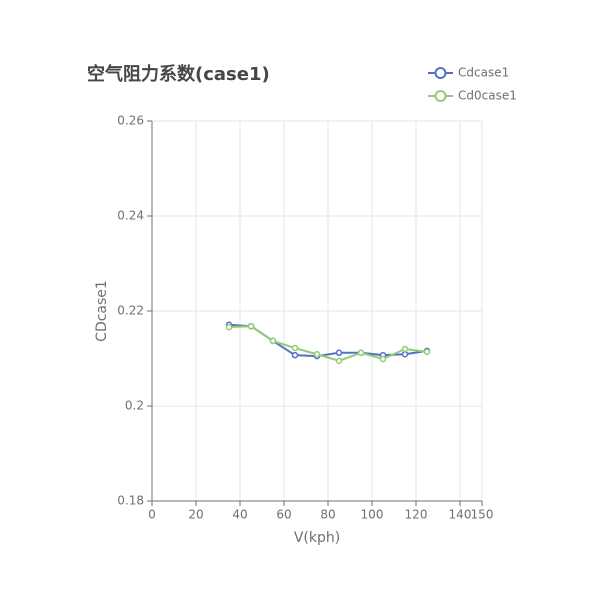 This screenshot has height=600, width=600. Describe the element at coordinates (195, 515) in the screenshot. I see `x-tick-label: 20` at that location.